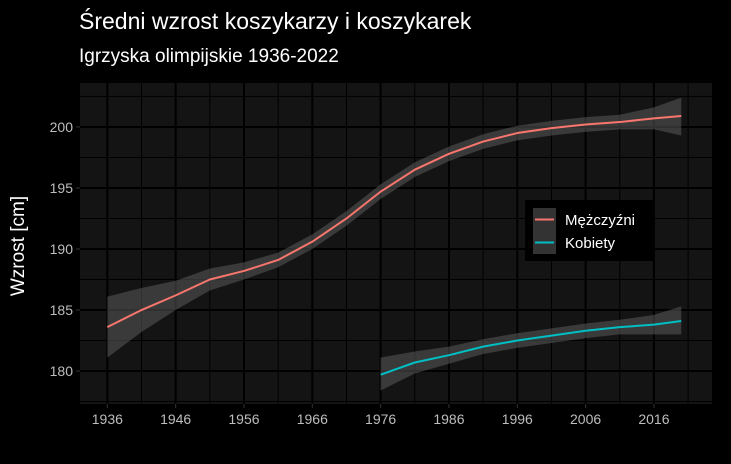 This screenshot has width=731, height=464. I want to click on y-tick-label: 190, so click(62, 249).